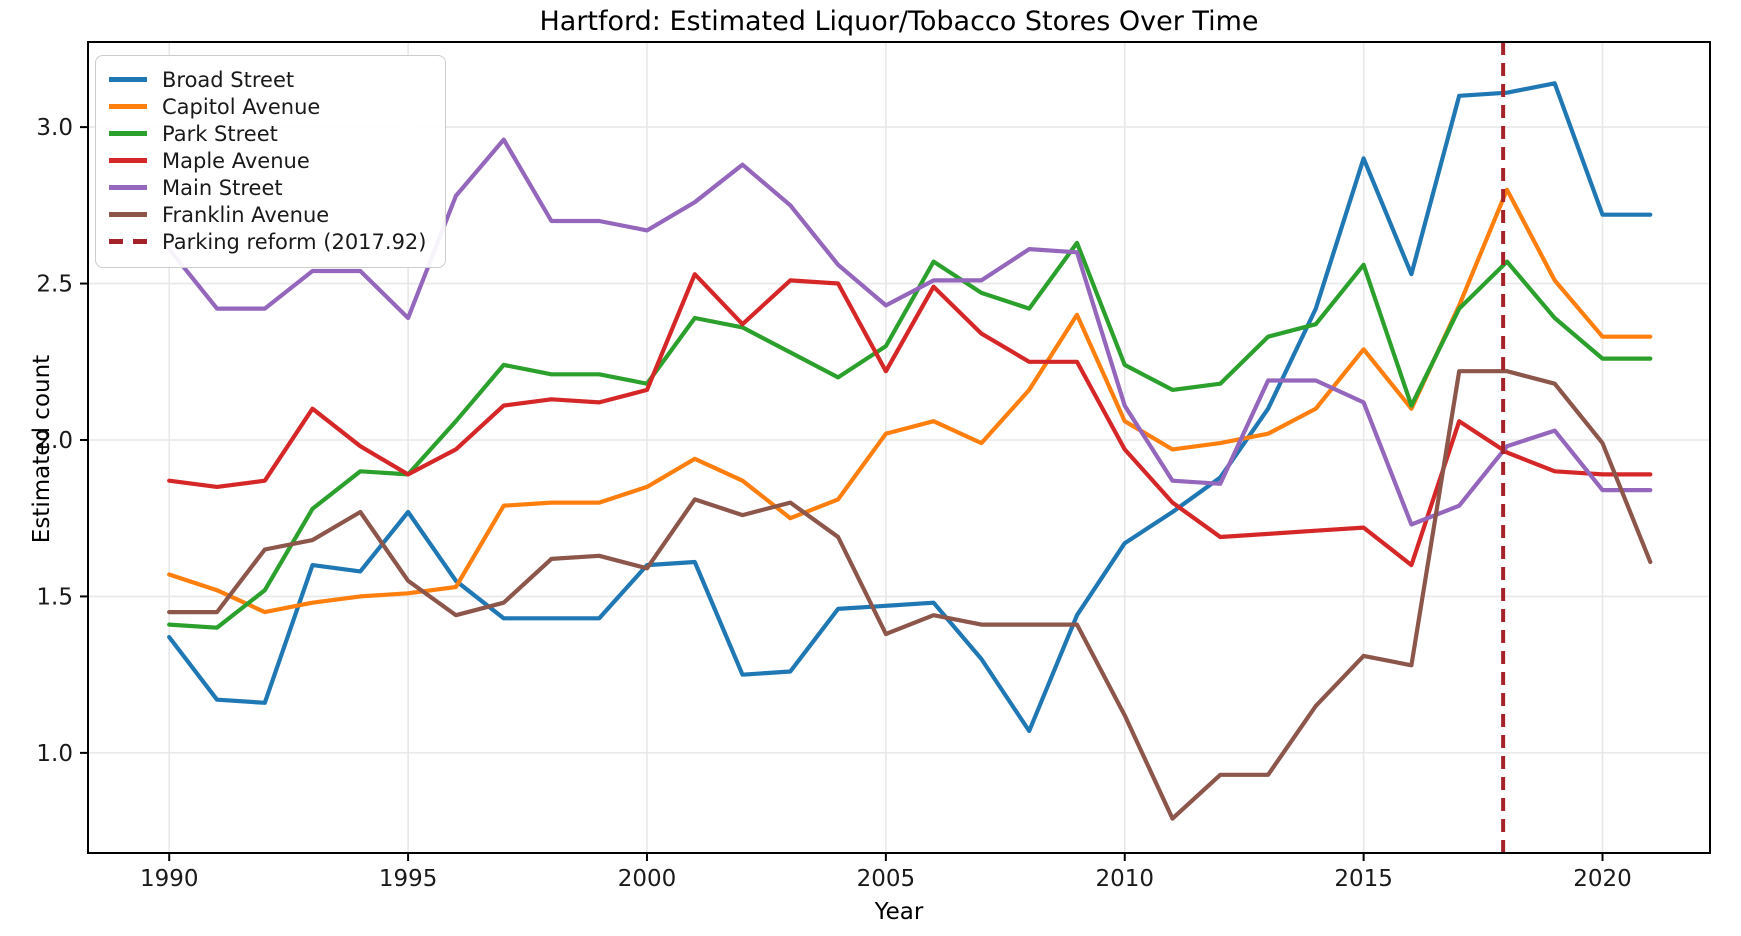 The image size is (1741, 936). What do you see at coordinates (54, 128) in the screenshot?
I see `y-tick-label-3.0: 3.0` at bounding box center [54, 128].